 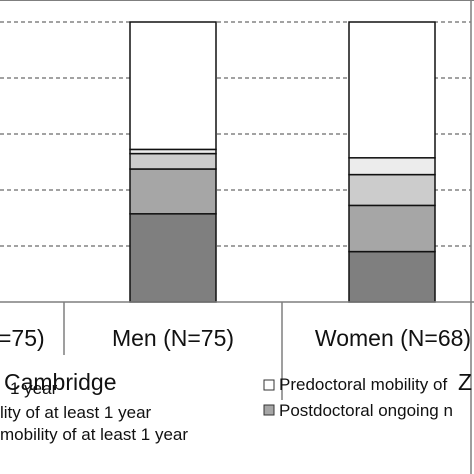 I want to click on legend-label: Predoctoral mobility of, so click(x=363, y=384).